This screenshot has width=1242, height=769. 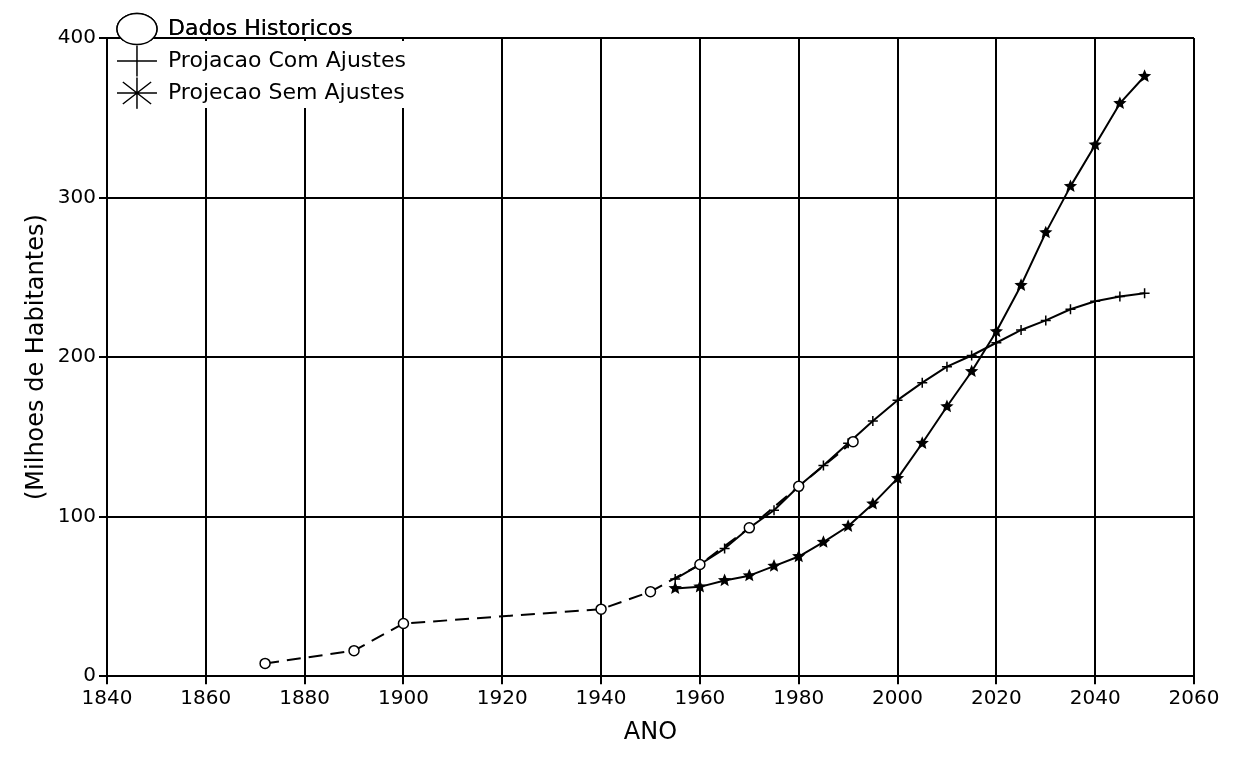 I want to click on x-tick-label: 1940, so click(x=601, y=697).